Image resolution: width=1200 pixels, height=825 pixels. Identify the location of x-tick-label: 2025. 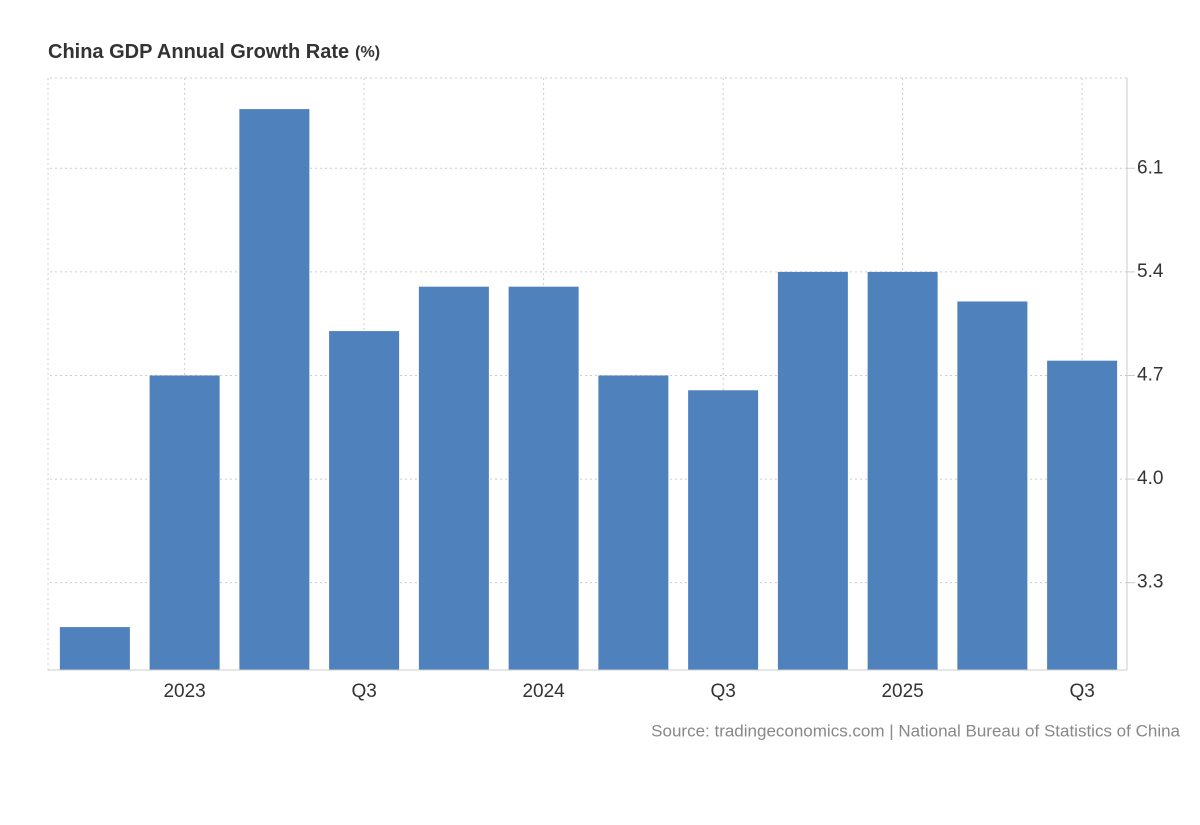
(902, 691).